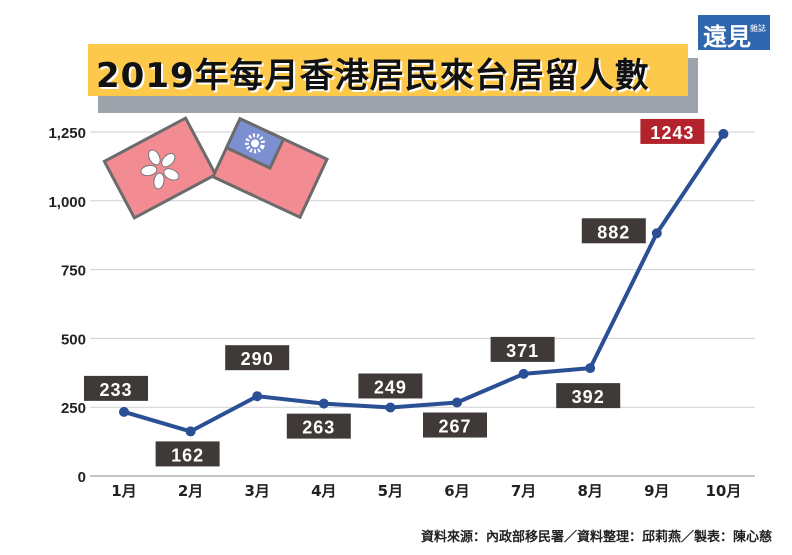 Image resolution: width=792 pixels, height=555 pixels. What do you see at coordinates (73, 271) in the screenshot?
I see `y-tick-label: 750` at bounding box center [73, 271].